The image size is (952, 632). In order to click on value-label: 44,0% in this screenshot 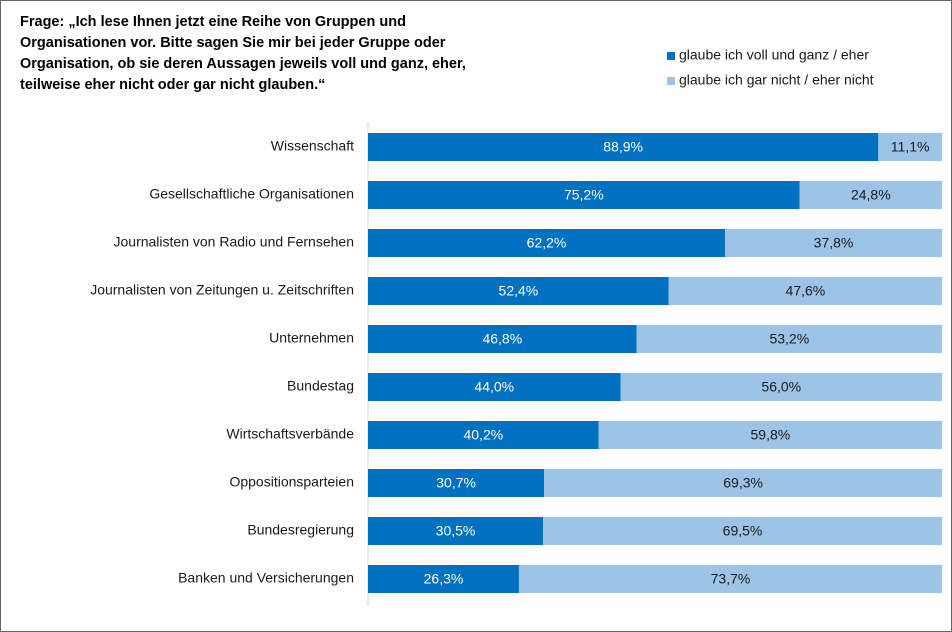, I will do `click(494, 387)`.